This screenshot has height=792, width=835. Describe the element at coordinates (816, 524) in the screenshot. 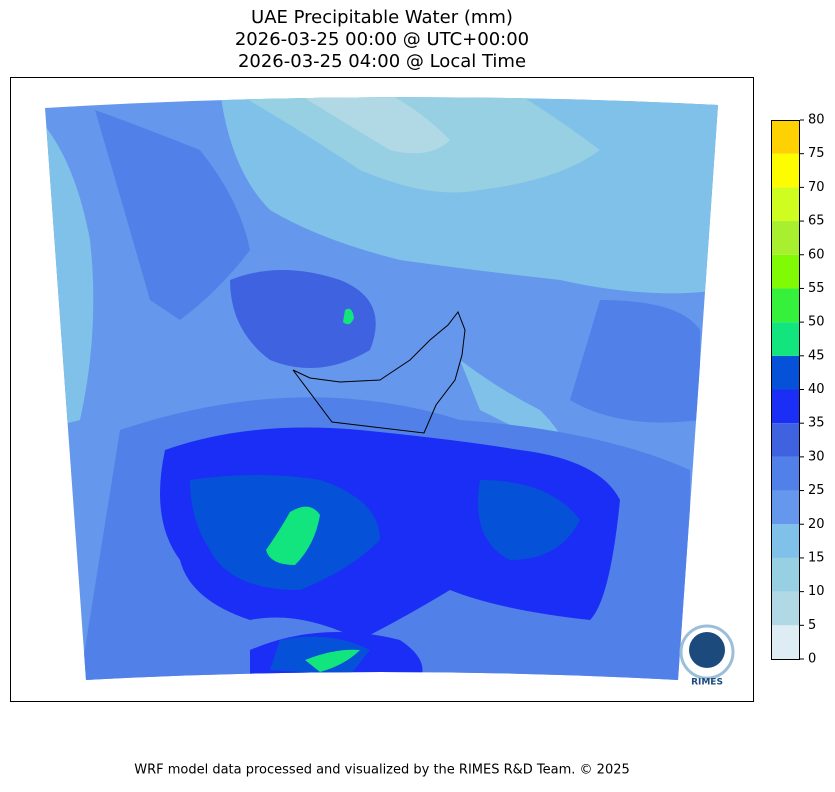

I see `tick-label: 20` at that location.